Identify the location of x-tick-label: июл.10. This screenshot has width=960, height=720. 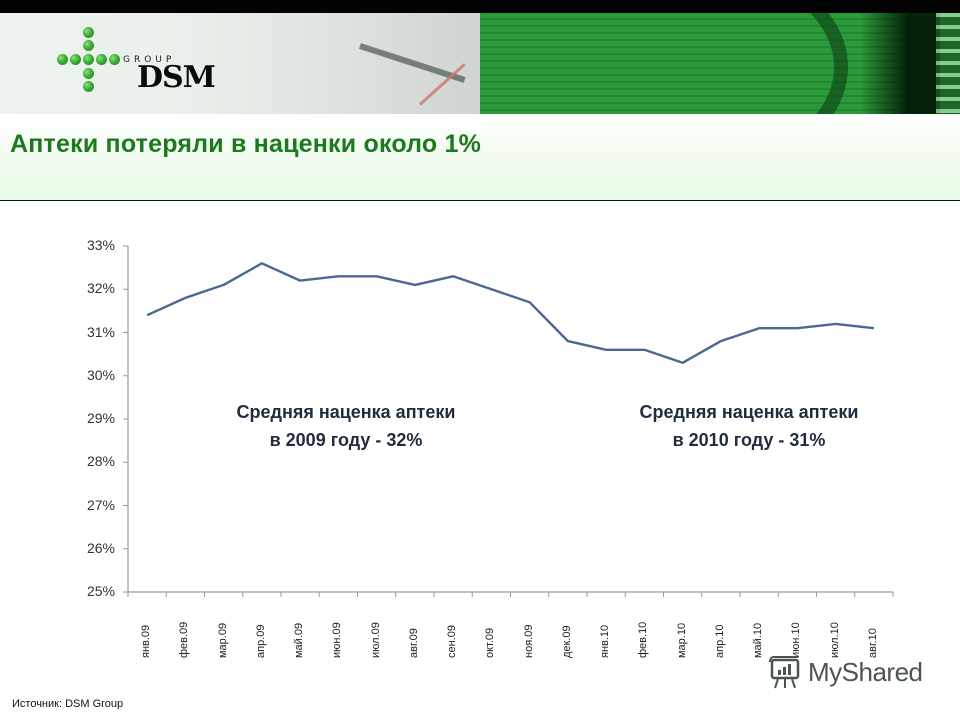
(834, 640).